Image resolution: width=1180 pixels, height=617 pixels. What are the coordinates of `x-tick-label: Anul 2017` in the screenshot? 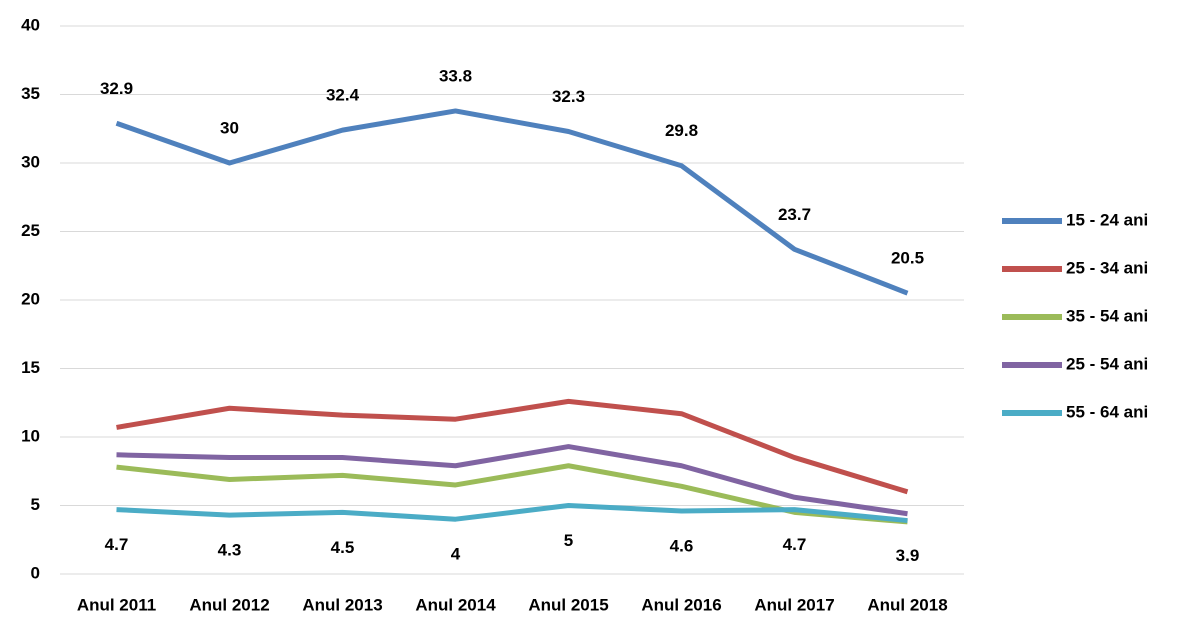 It's located at (794, 604).